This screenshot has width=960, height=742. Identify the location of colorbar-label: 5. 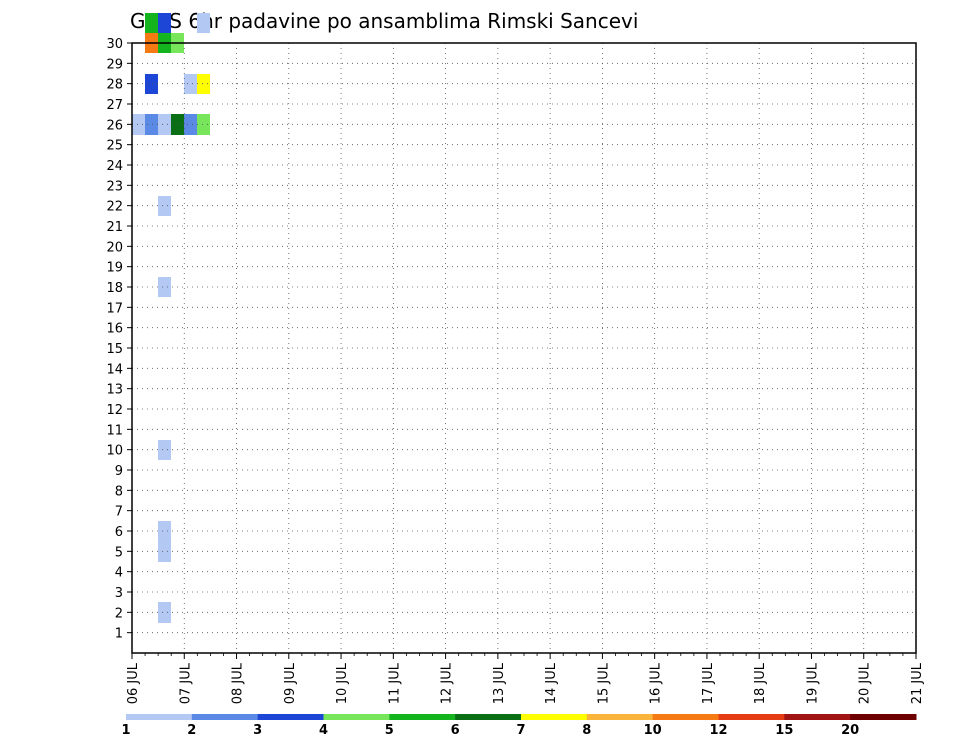
(389, 730).